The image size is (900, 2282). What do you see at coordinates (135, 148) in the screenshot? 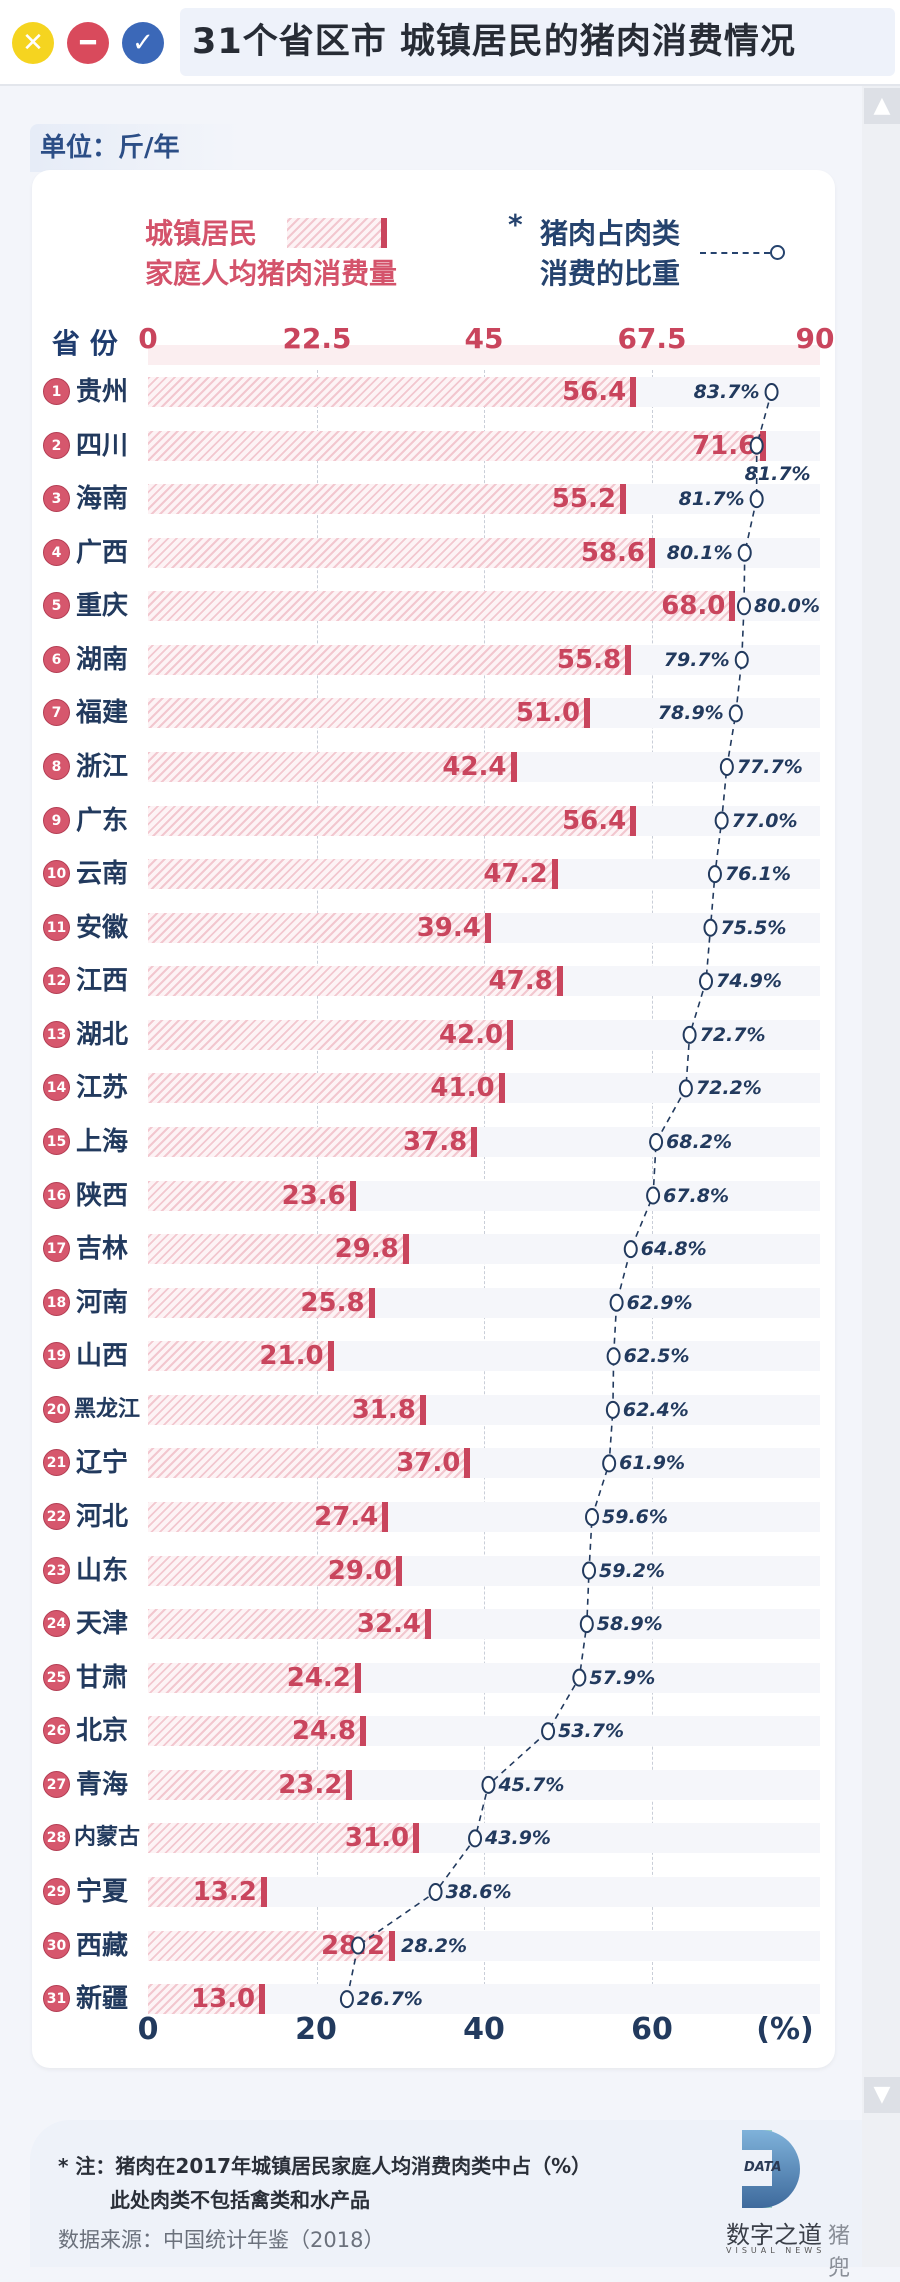
I see `unit-label: 单位：斤/年` at bounding box center [135, 148].